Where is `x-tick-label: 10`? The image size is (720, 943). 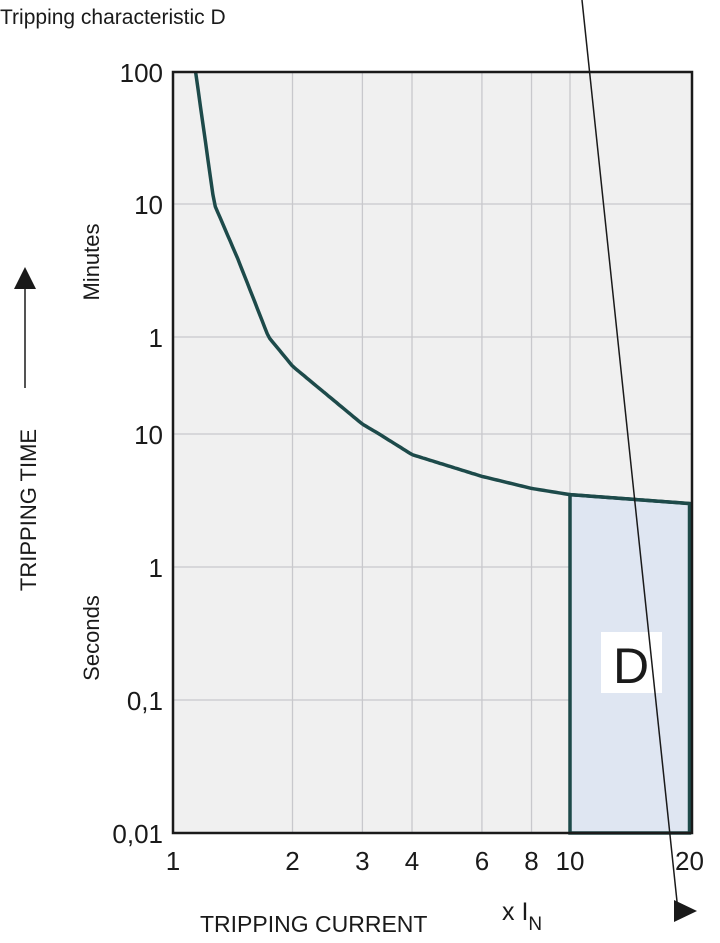 x-tick-label: 10 is located at coordinates (570, 861).